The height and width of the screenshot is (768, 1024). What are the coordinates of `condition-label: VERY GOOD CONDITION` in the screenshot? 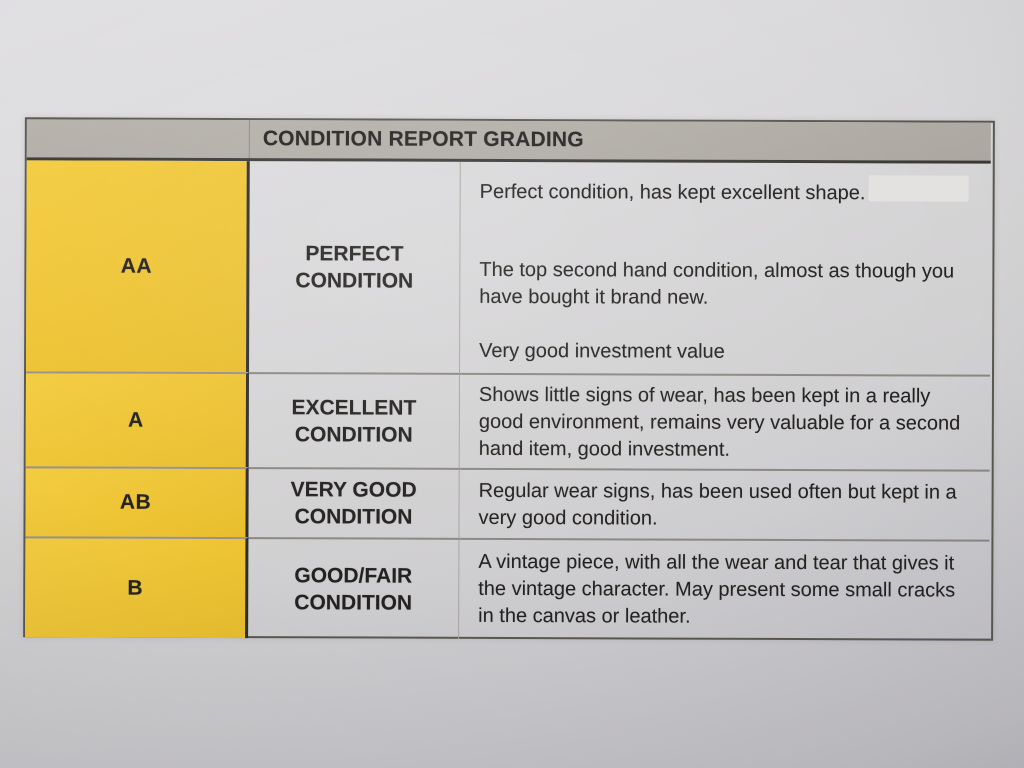 It's located at (353, 503).